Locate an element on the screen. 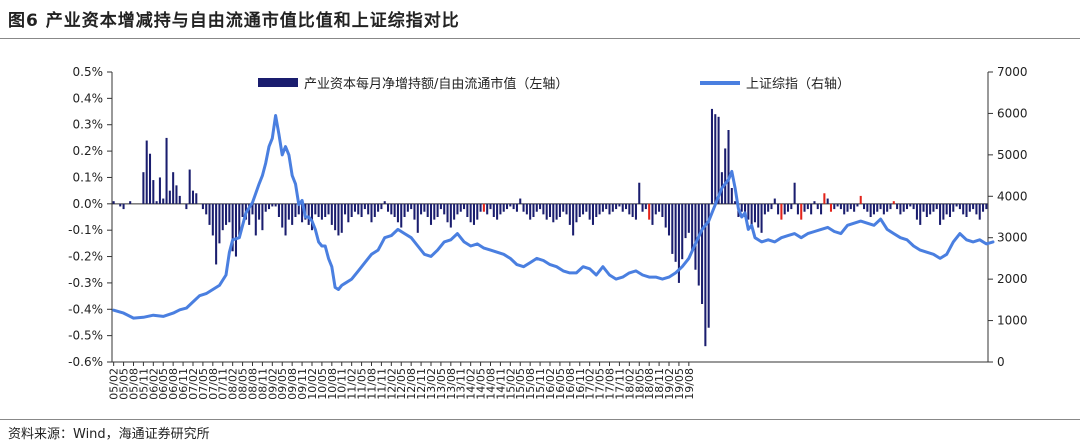 The image size is (1080, 443). right-axis-tick-label: 7000 is located at coordinates (1012, 72).